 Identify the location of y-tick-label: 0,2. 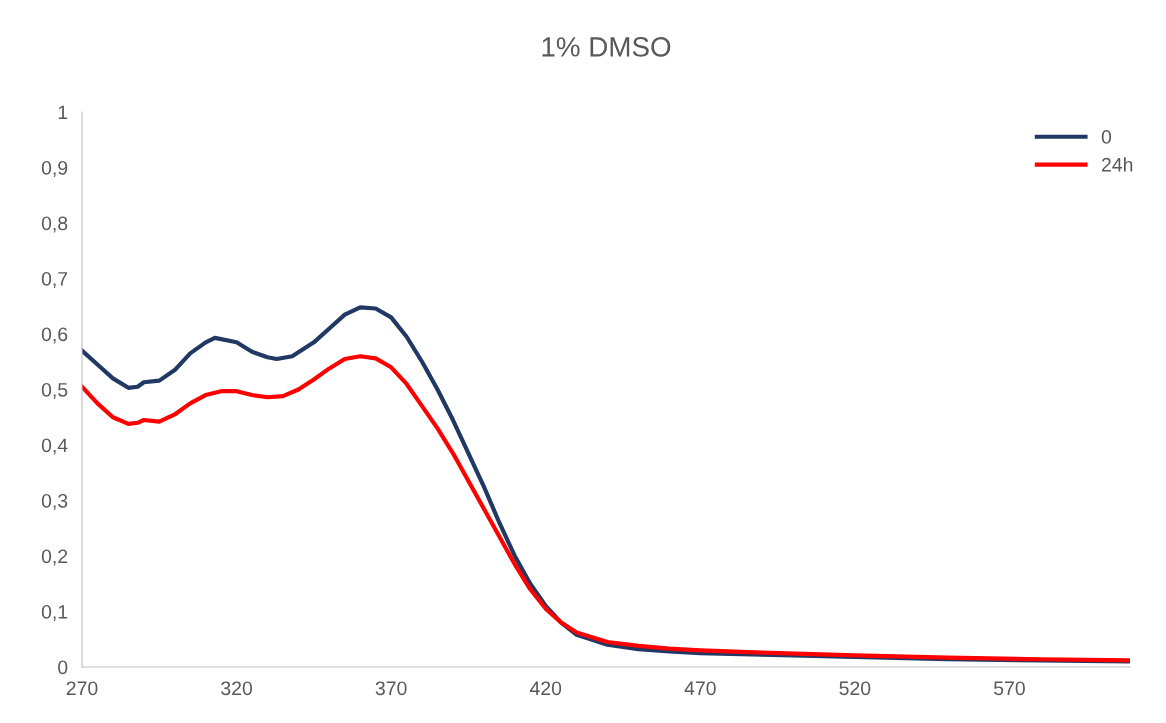
(54, 557).